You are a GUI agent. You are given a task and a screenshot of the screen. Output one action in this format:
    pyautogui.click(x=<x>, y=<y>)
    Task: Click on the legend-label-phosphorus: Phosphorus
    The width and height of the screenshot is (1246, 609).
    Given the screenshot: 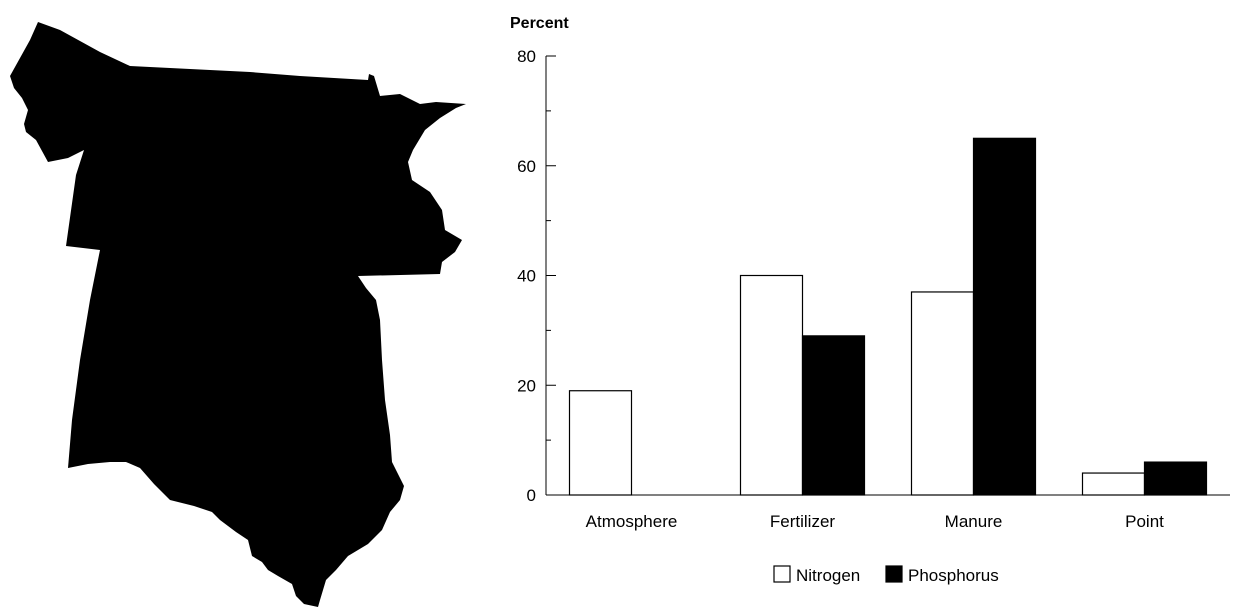 What is the action you would take?
    pyautogui.click(x=953, y=575)
    